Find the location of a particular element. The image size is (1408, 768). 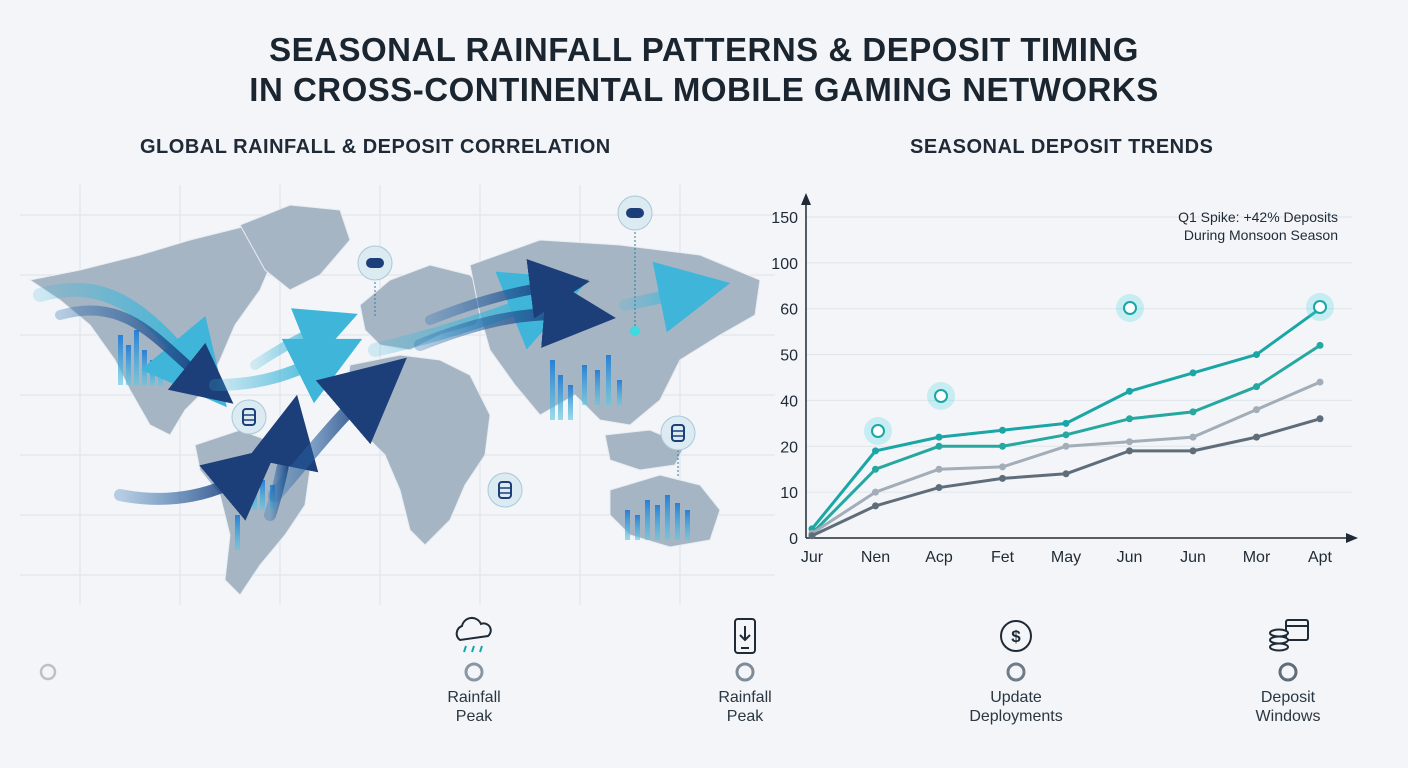

x-tick-label: Apt is located at coordinates (1320, 557).